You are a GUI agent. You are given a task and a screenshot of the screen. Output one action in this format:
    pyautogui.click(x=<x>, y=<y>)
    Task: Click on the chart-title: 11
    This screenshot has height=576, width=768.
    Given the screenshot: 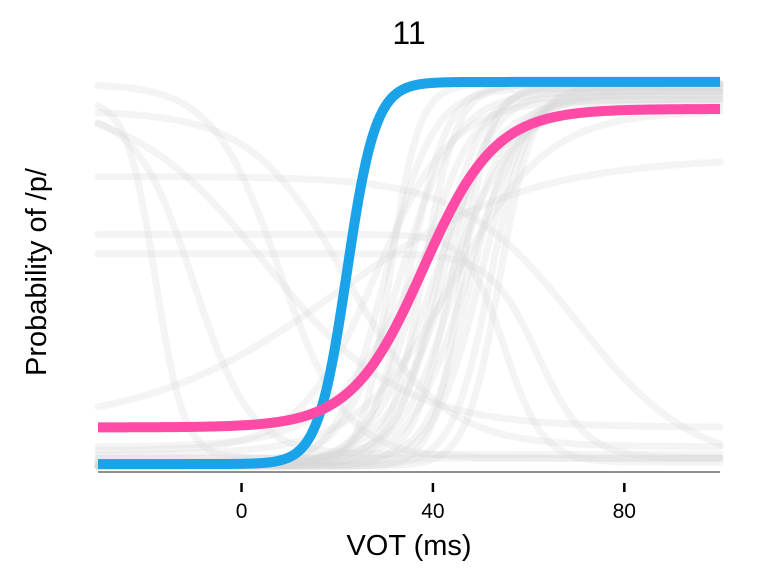 What is the action you would take?
    pyautogui.click(x=408, y=33)
    